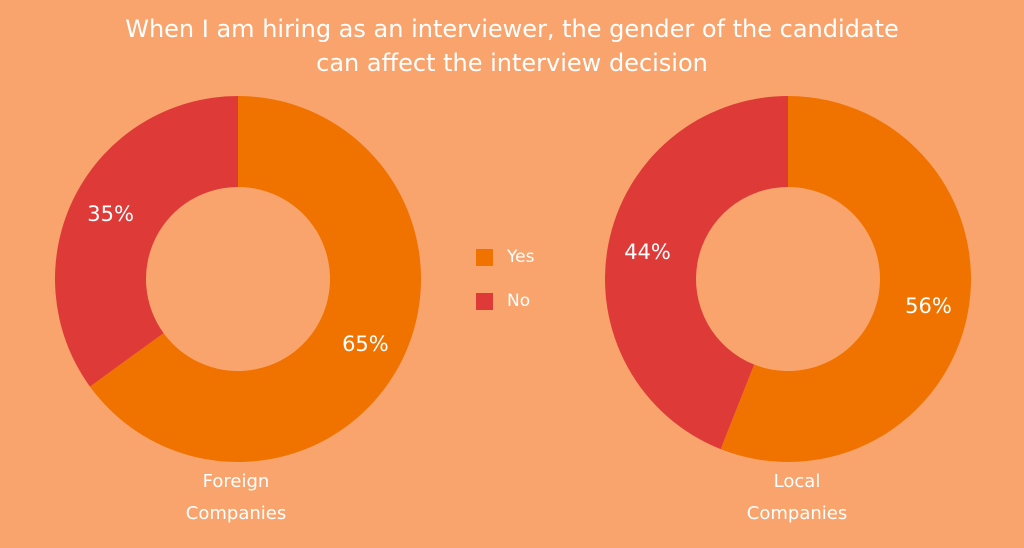  What do you see at coordinates (512, 63) in the screenshot?
I see `title-line-2: can affect the interview decision` at bounding box center [512, 63].